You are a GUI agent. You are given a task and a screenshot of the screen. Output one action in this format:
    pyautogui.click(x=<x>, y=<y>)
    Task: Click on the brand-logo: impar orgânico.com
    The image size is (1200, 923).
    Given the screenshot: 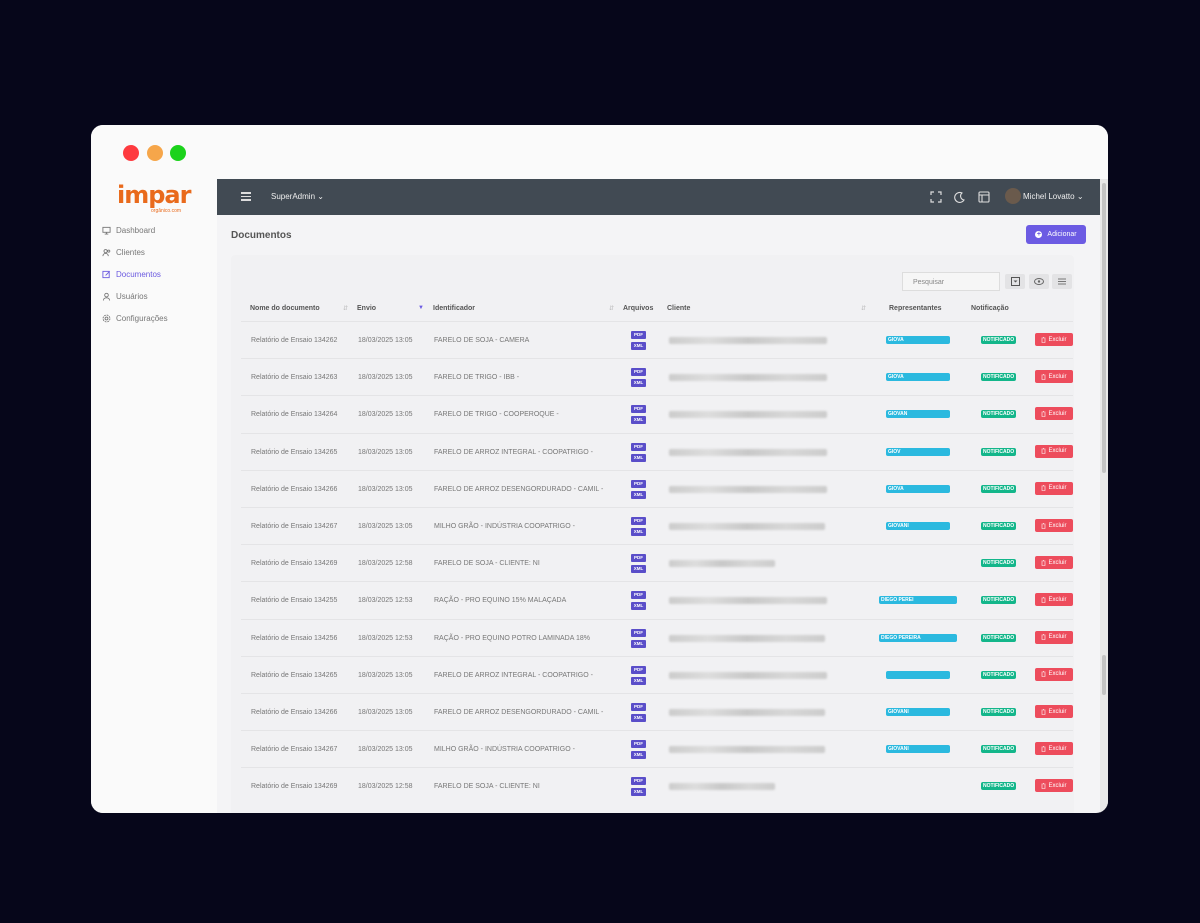 What is the action you would take?
    pyautogui.click(x=157, y=198)
    